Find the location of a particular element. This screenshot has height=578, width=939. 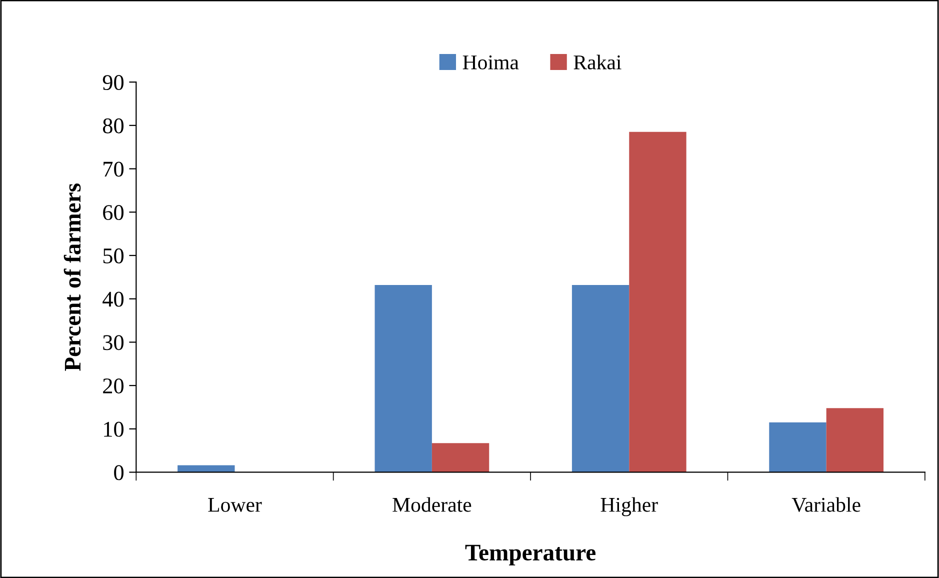

y-tick-label: 20 is located at coordinates (113, 386).